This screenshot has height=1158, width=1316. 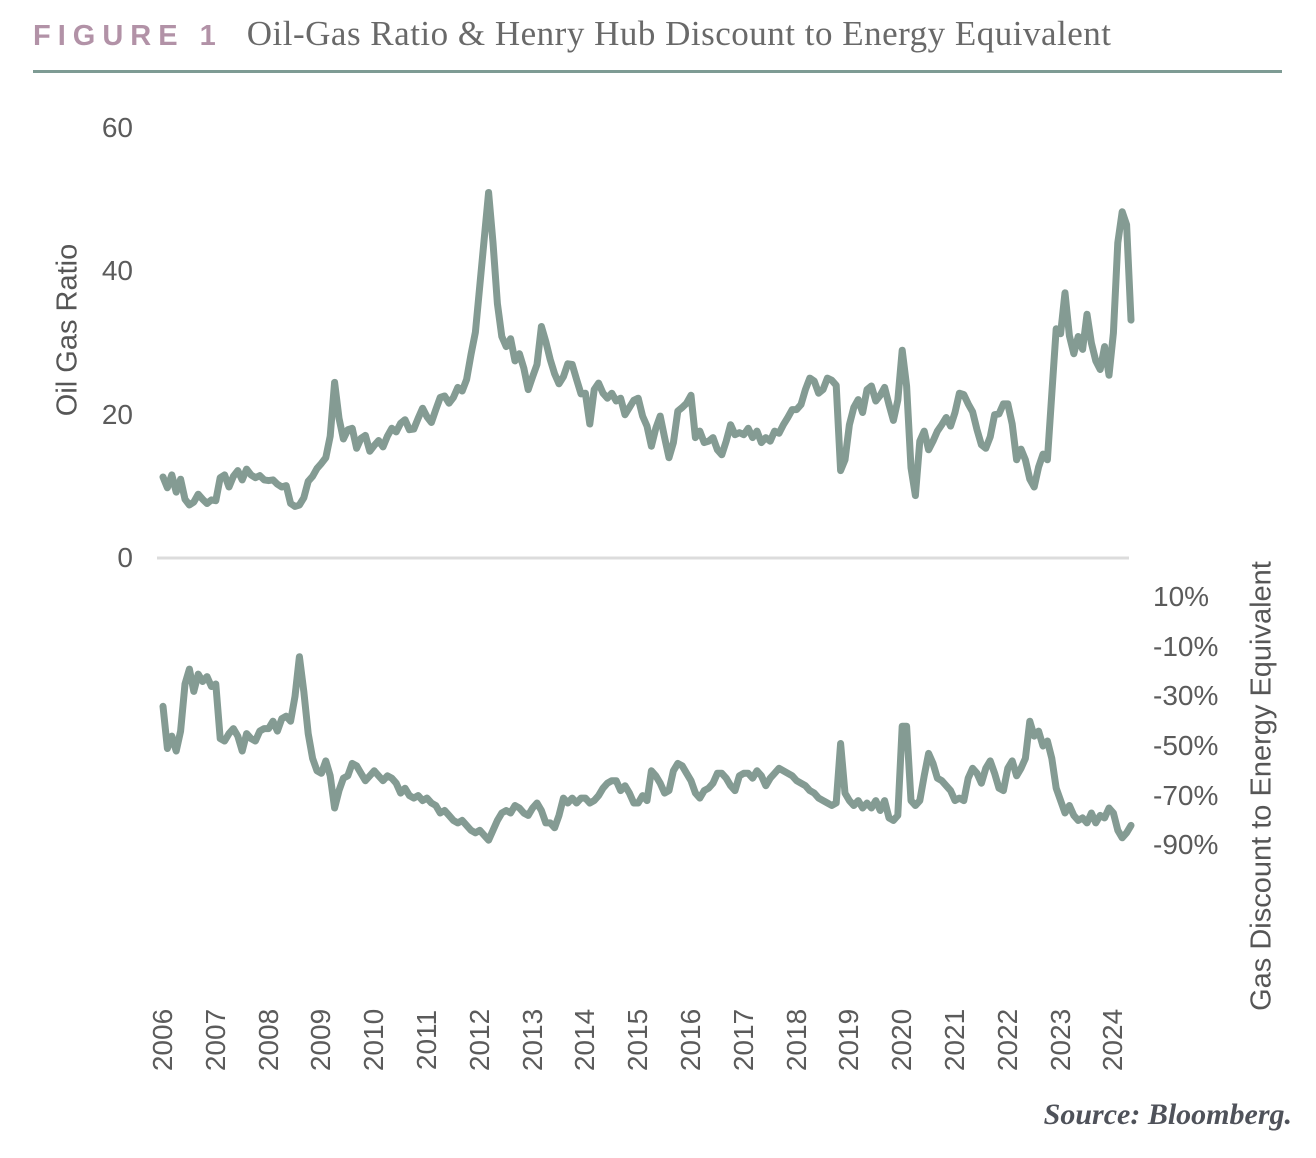 I want to click on tick-label: 0, so click(x=125, y=557).